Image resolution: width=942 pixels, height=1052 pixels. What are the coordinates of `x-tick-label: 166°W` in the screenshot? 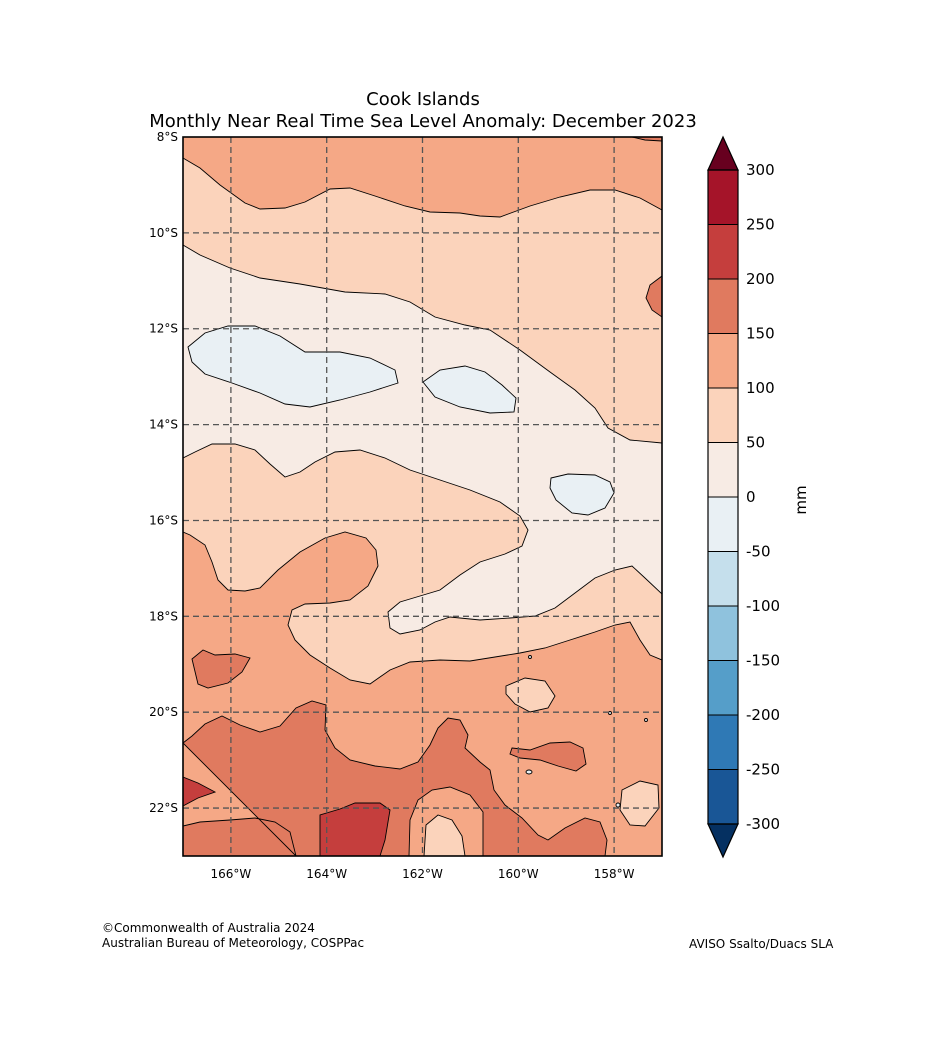 It's located at (231, 874).